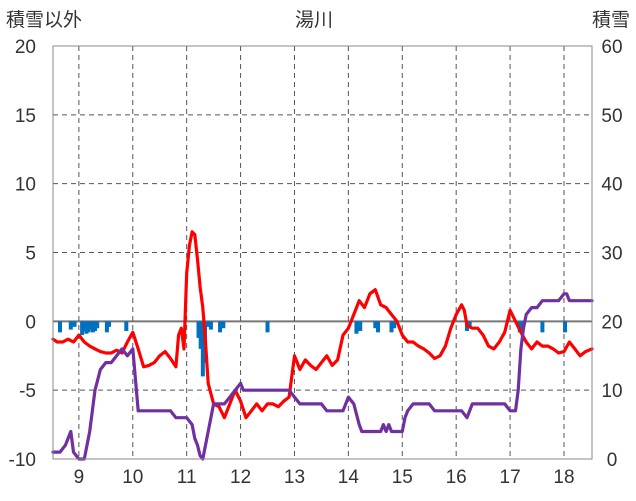 The image size is (636, 501). I want to click on y-tick-label-left: 0, so click(30, 322).